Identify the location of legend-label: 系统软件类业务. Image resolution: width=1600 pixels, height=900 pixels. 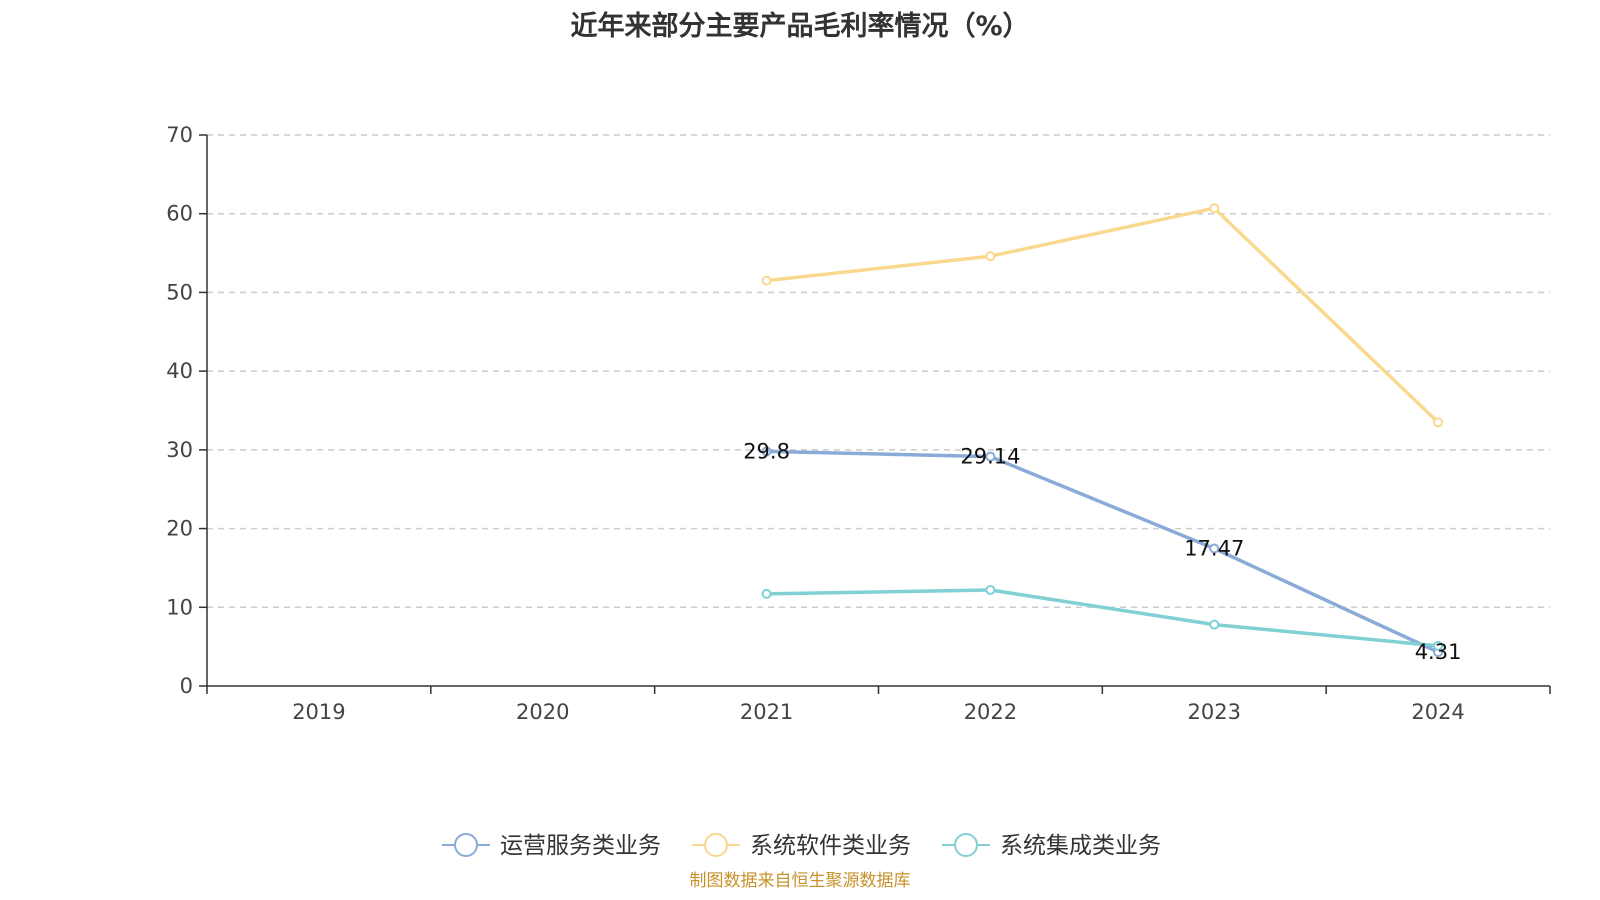
(830, 846).